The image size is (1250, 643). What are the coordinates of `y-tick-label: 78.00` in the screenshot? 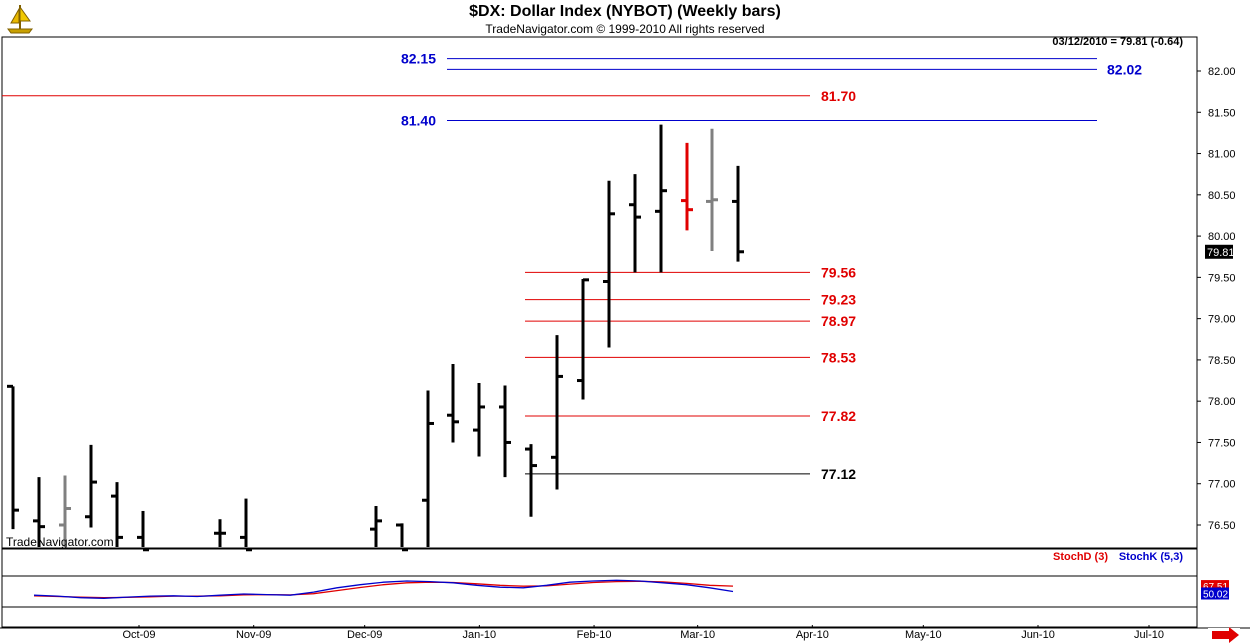 It's located at (1222, 402).